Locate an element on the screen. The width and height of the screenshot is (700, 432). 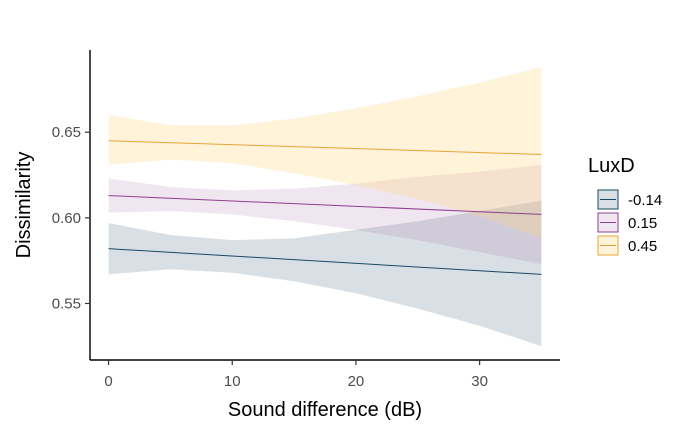
y-axis-title: Dissimilarity is located at coordinates (24, 205).